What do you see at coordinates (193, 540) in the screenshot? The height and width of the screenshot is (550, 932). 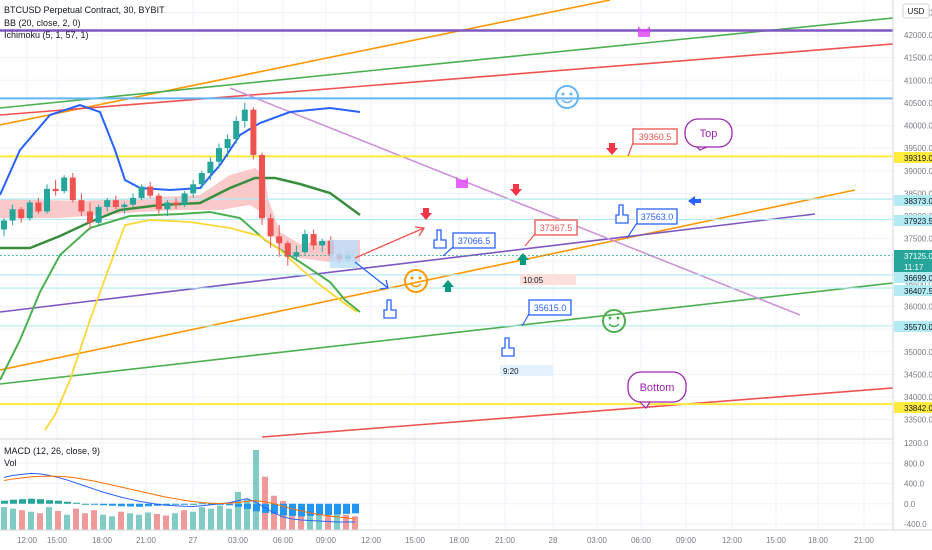 I see `time-axis-tick: 27` at bounding box center [193, 540].